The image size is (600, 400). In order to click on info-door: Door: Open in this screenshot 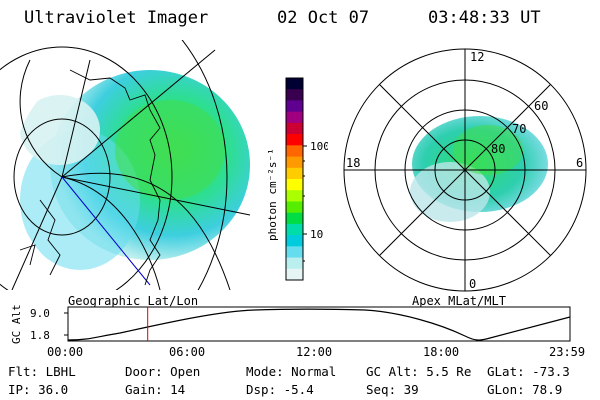, I will do `click(163, 371)`.